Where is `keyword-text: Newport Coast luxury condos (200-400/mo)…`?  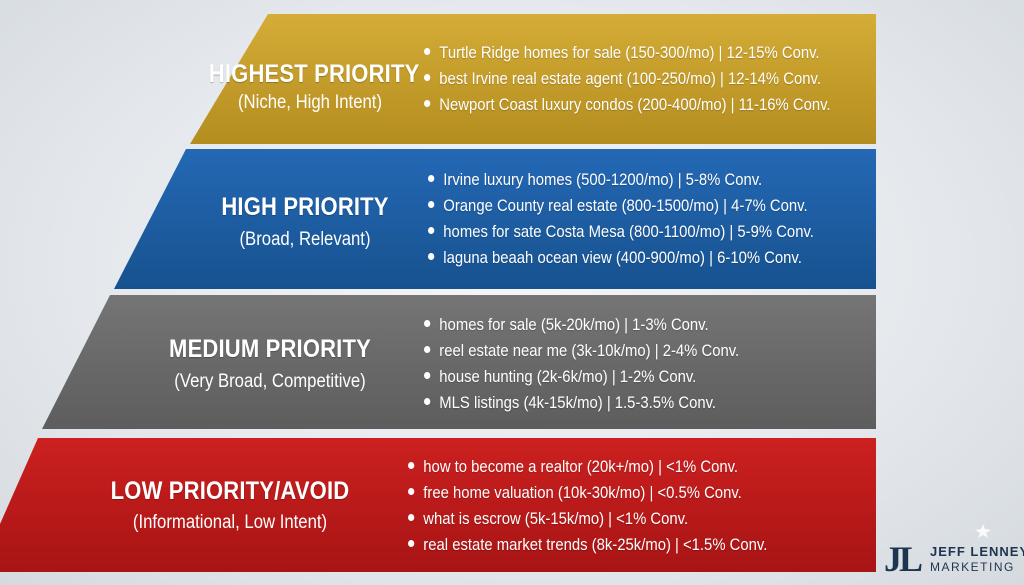
keyword-text: Newport Coast luxury condos (200-400/mo)… is located at coordinates (635, 105).